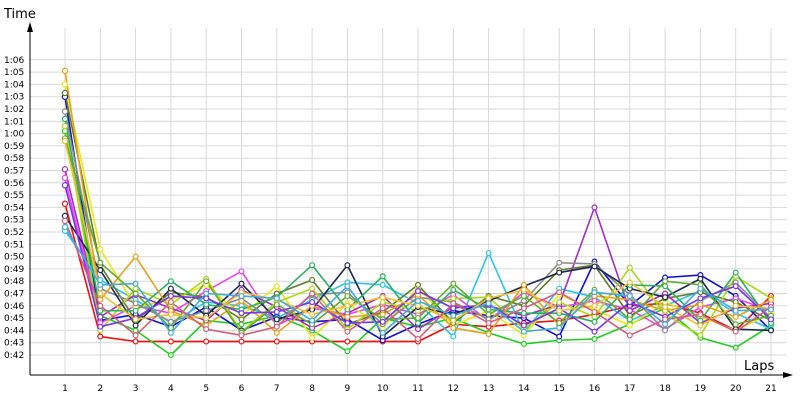 Image resolution: width=800 pixels, height=400 pixels. What do you see at coordinates (14, 233) in the screenshot?
I see `y-tick-label: 0:52` at bounding box center [14, 233].